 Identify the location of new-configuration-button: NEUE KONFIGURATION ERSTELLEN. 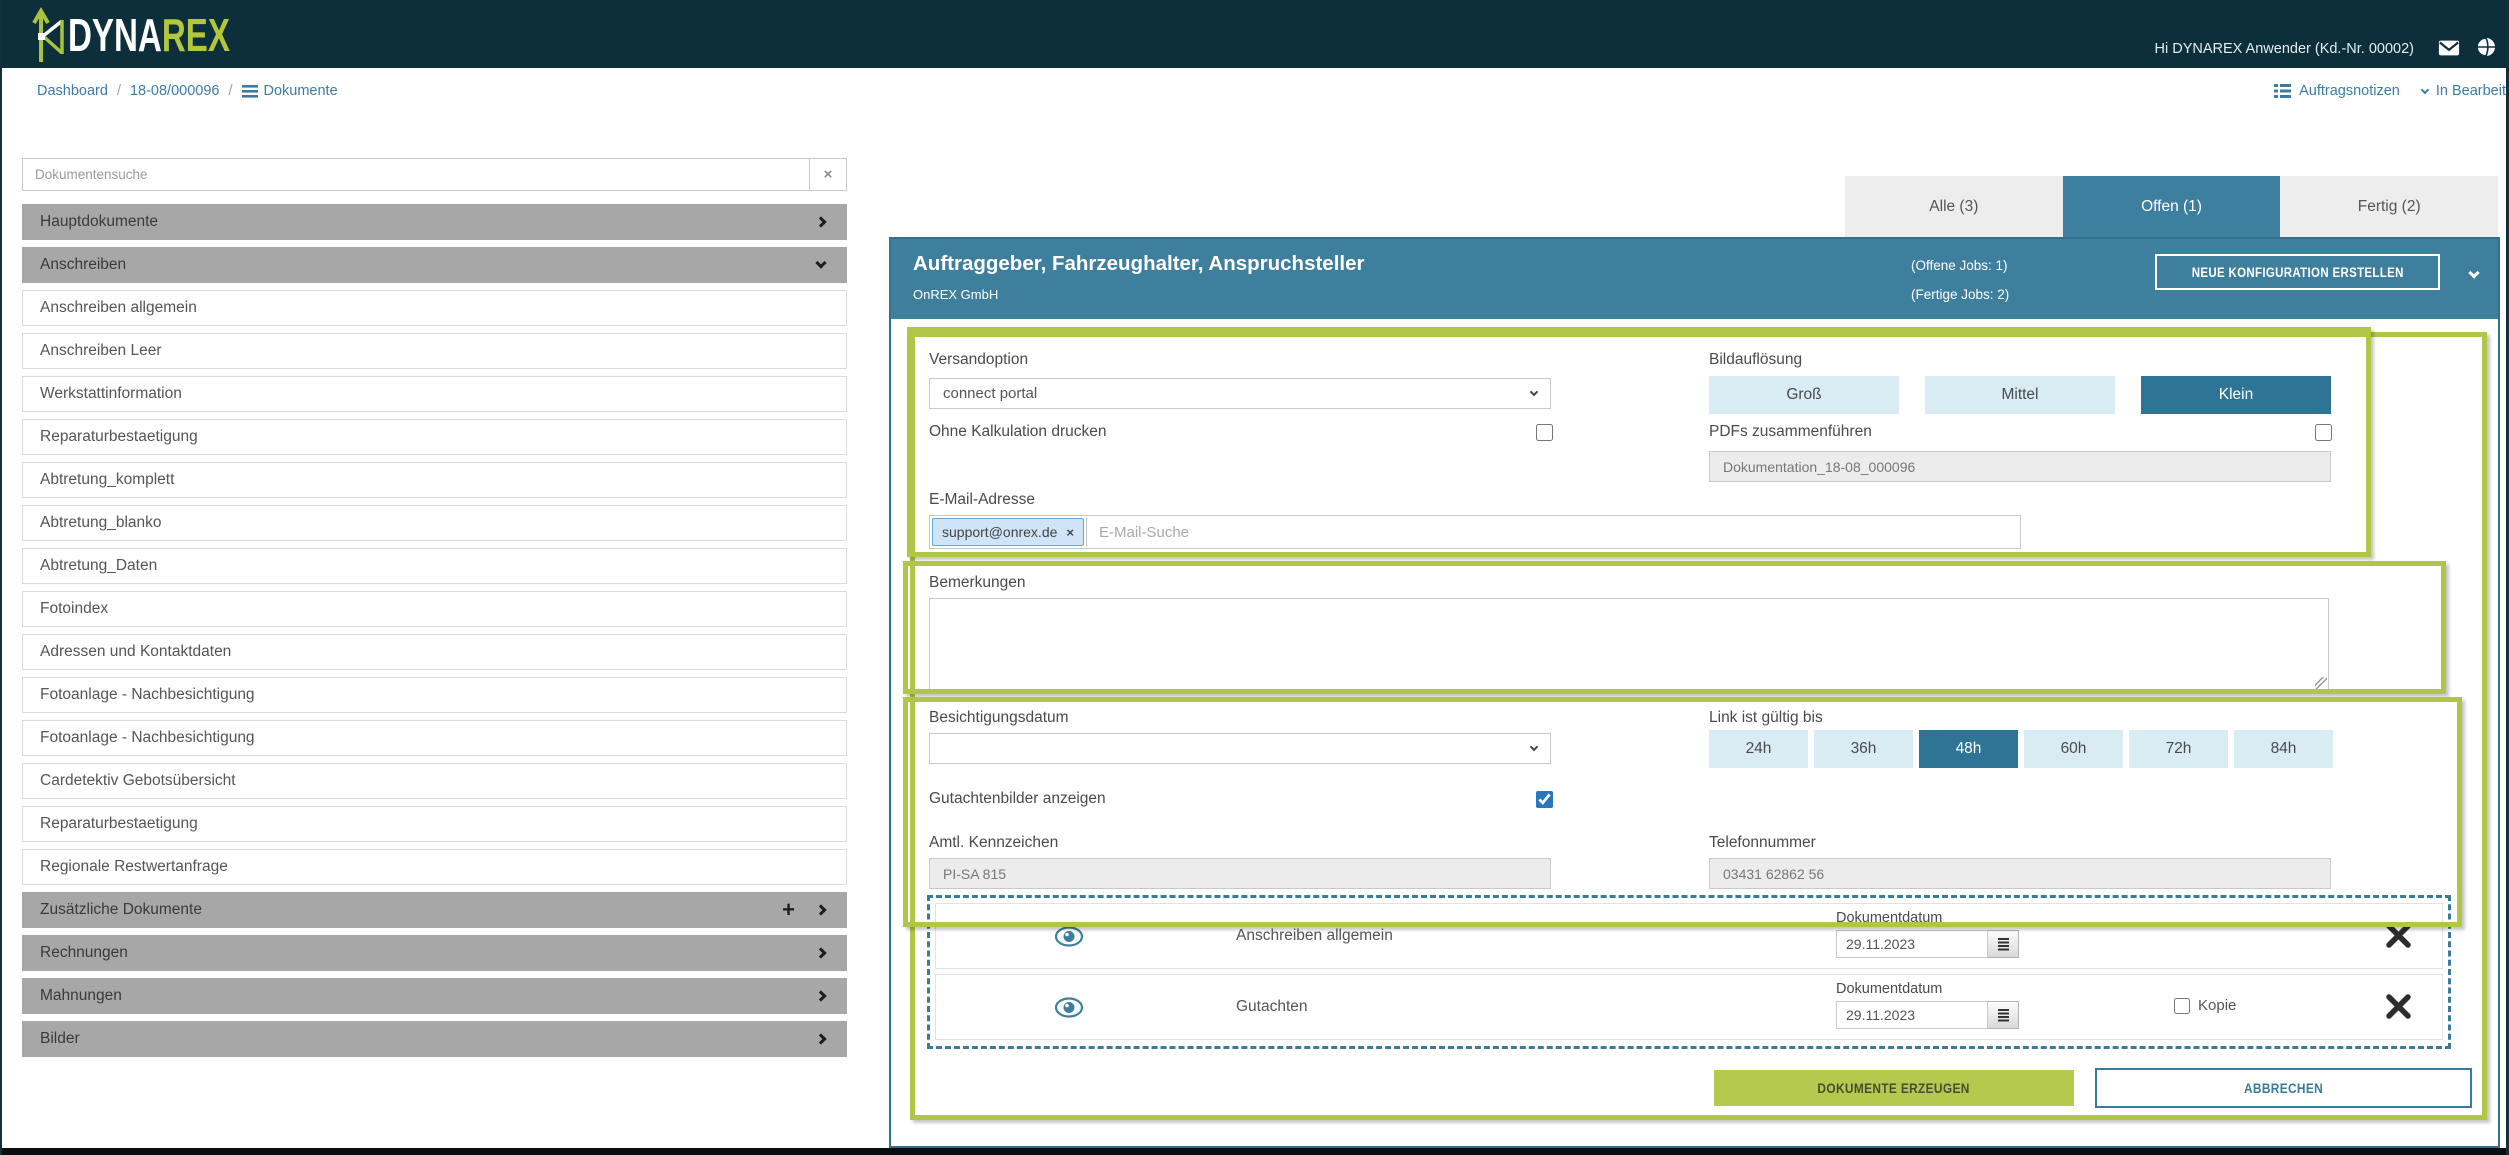
(2297, 272).